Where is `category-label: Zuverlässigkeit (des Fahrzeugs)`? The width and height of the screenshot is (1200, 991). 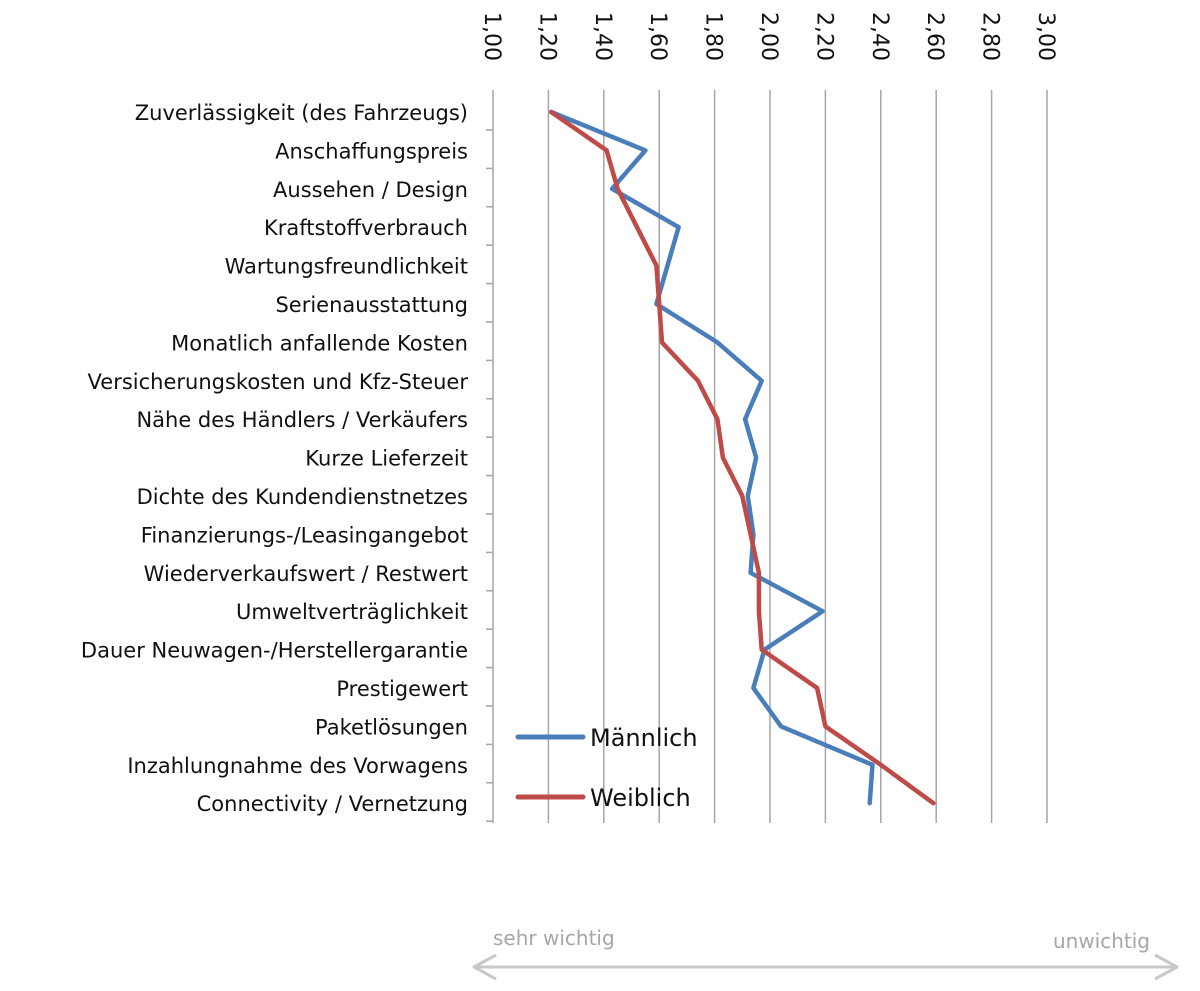 category-label: Zuverlässigkeit (des Fahrzeugs) is located at coordinates (301, 113).